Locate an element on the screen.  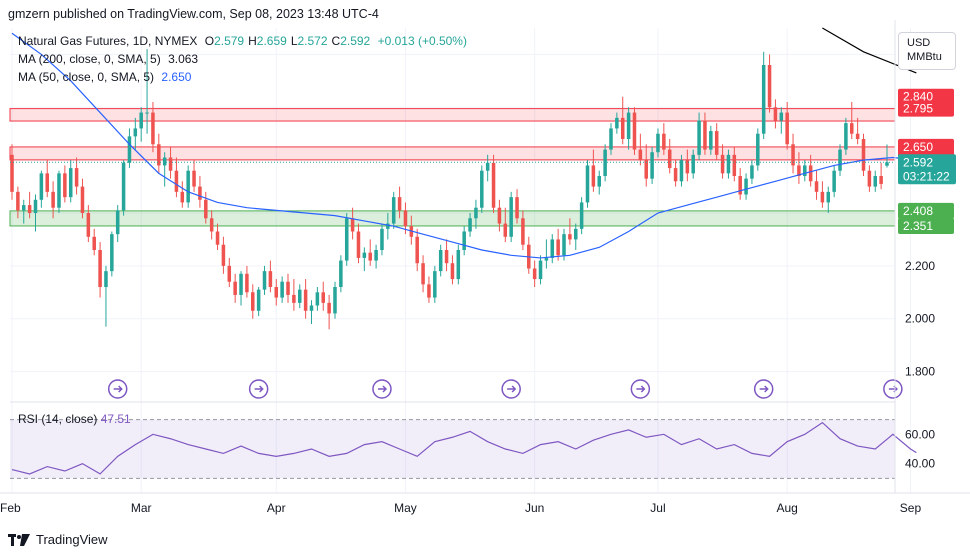
ohlc-key: O is located at coordinates (209, 41).